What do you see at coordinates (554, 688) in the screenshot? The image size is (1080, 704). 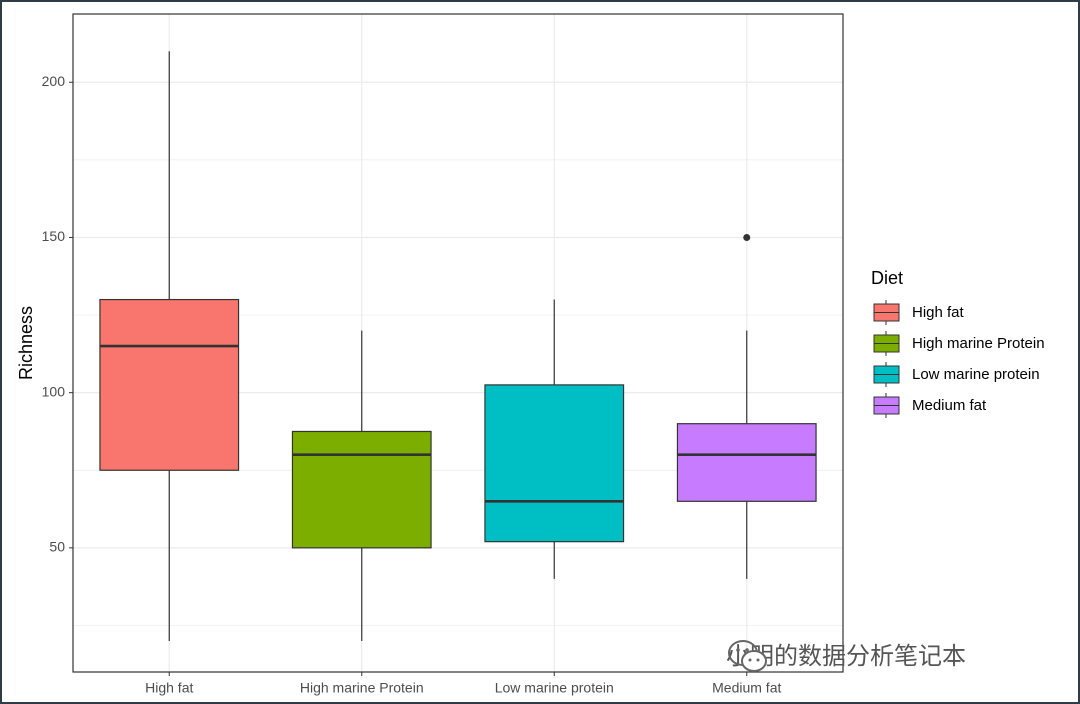 I see `x-tick-label: Low marine protein` at bounding box center [554, 688].